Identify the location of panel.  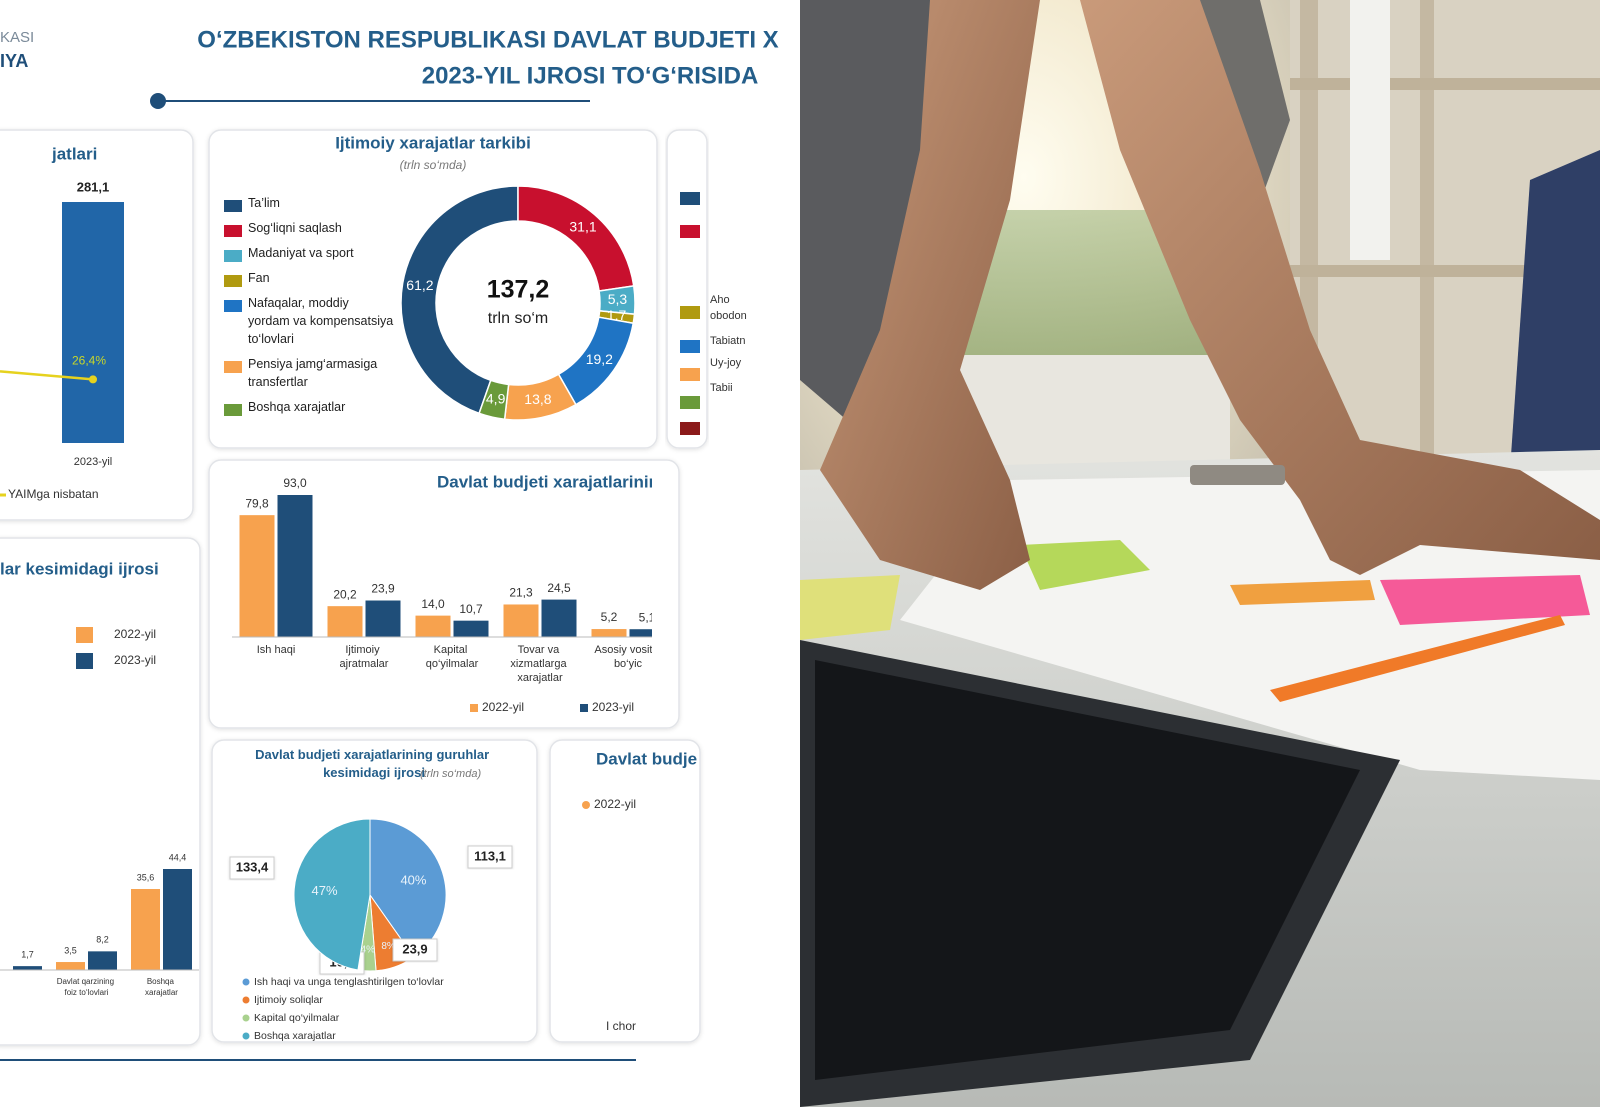
(444, 594).